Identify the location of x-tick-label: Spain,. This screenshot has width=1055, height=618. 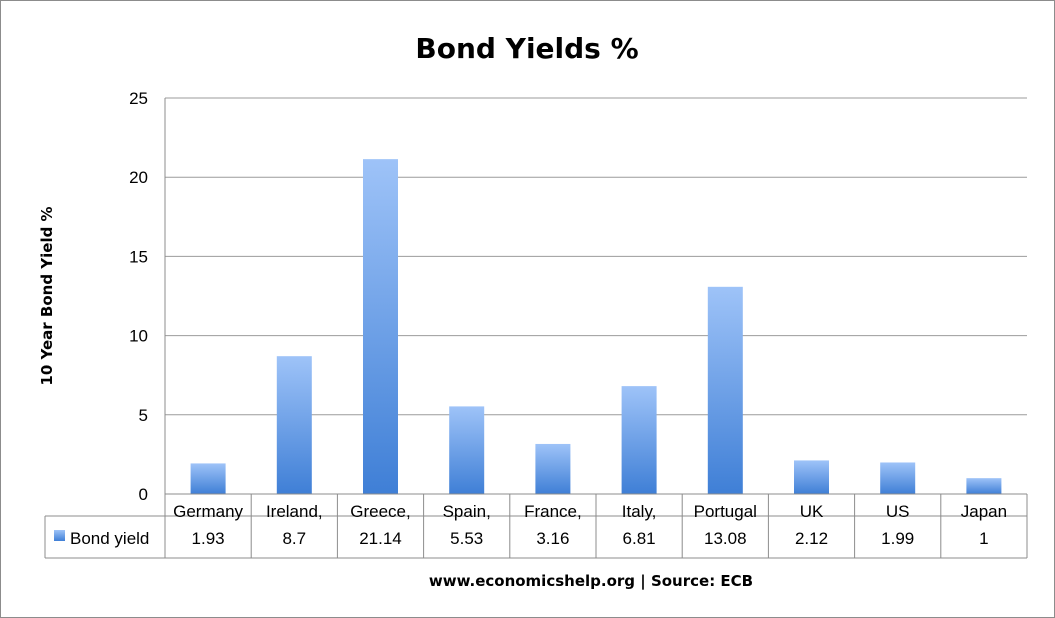
(467, 511).